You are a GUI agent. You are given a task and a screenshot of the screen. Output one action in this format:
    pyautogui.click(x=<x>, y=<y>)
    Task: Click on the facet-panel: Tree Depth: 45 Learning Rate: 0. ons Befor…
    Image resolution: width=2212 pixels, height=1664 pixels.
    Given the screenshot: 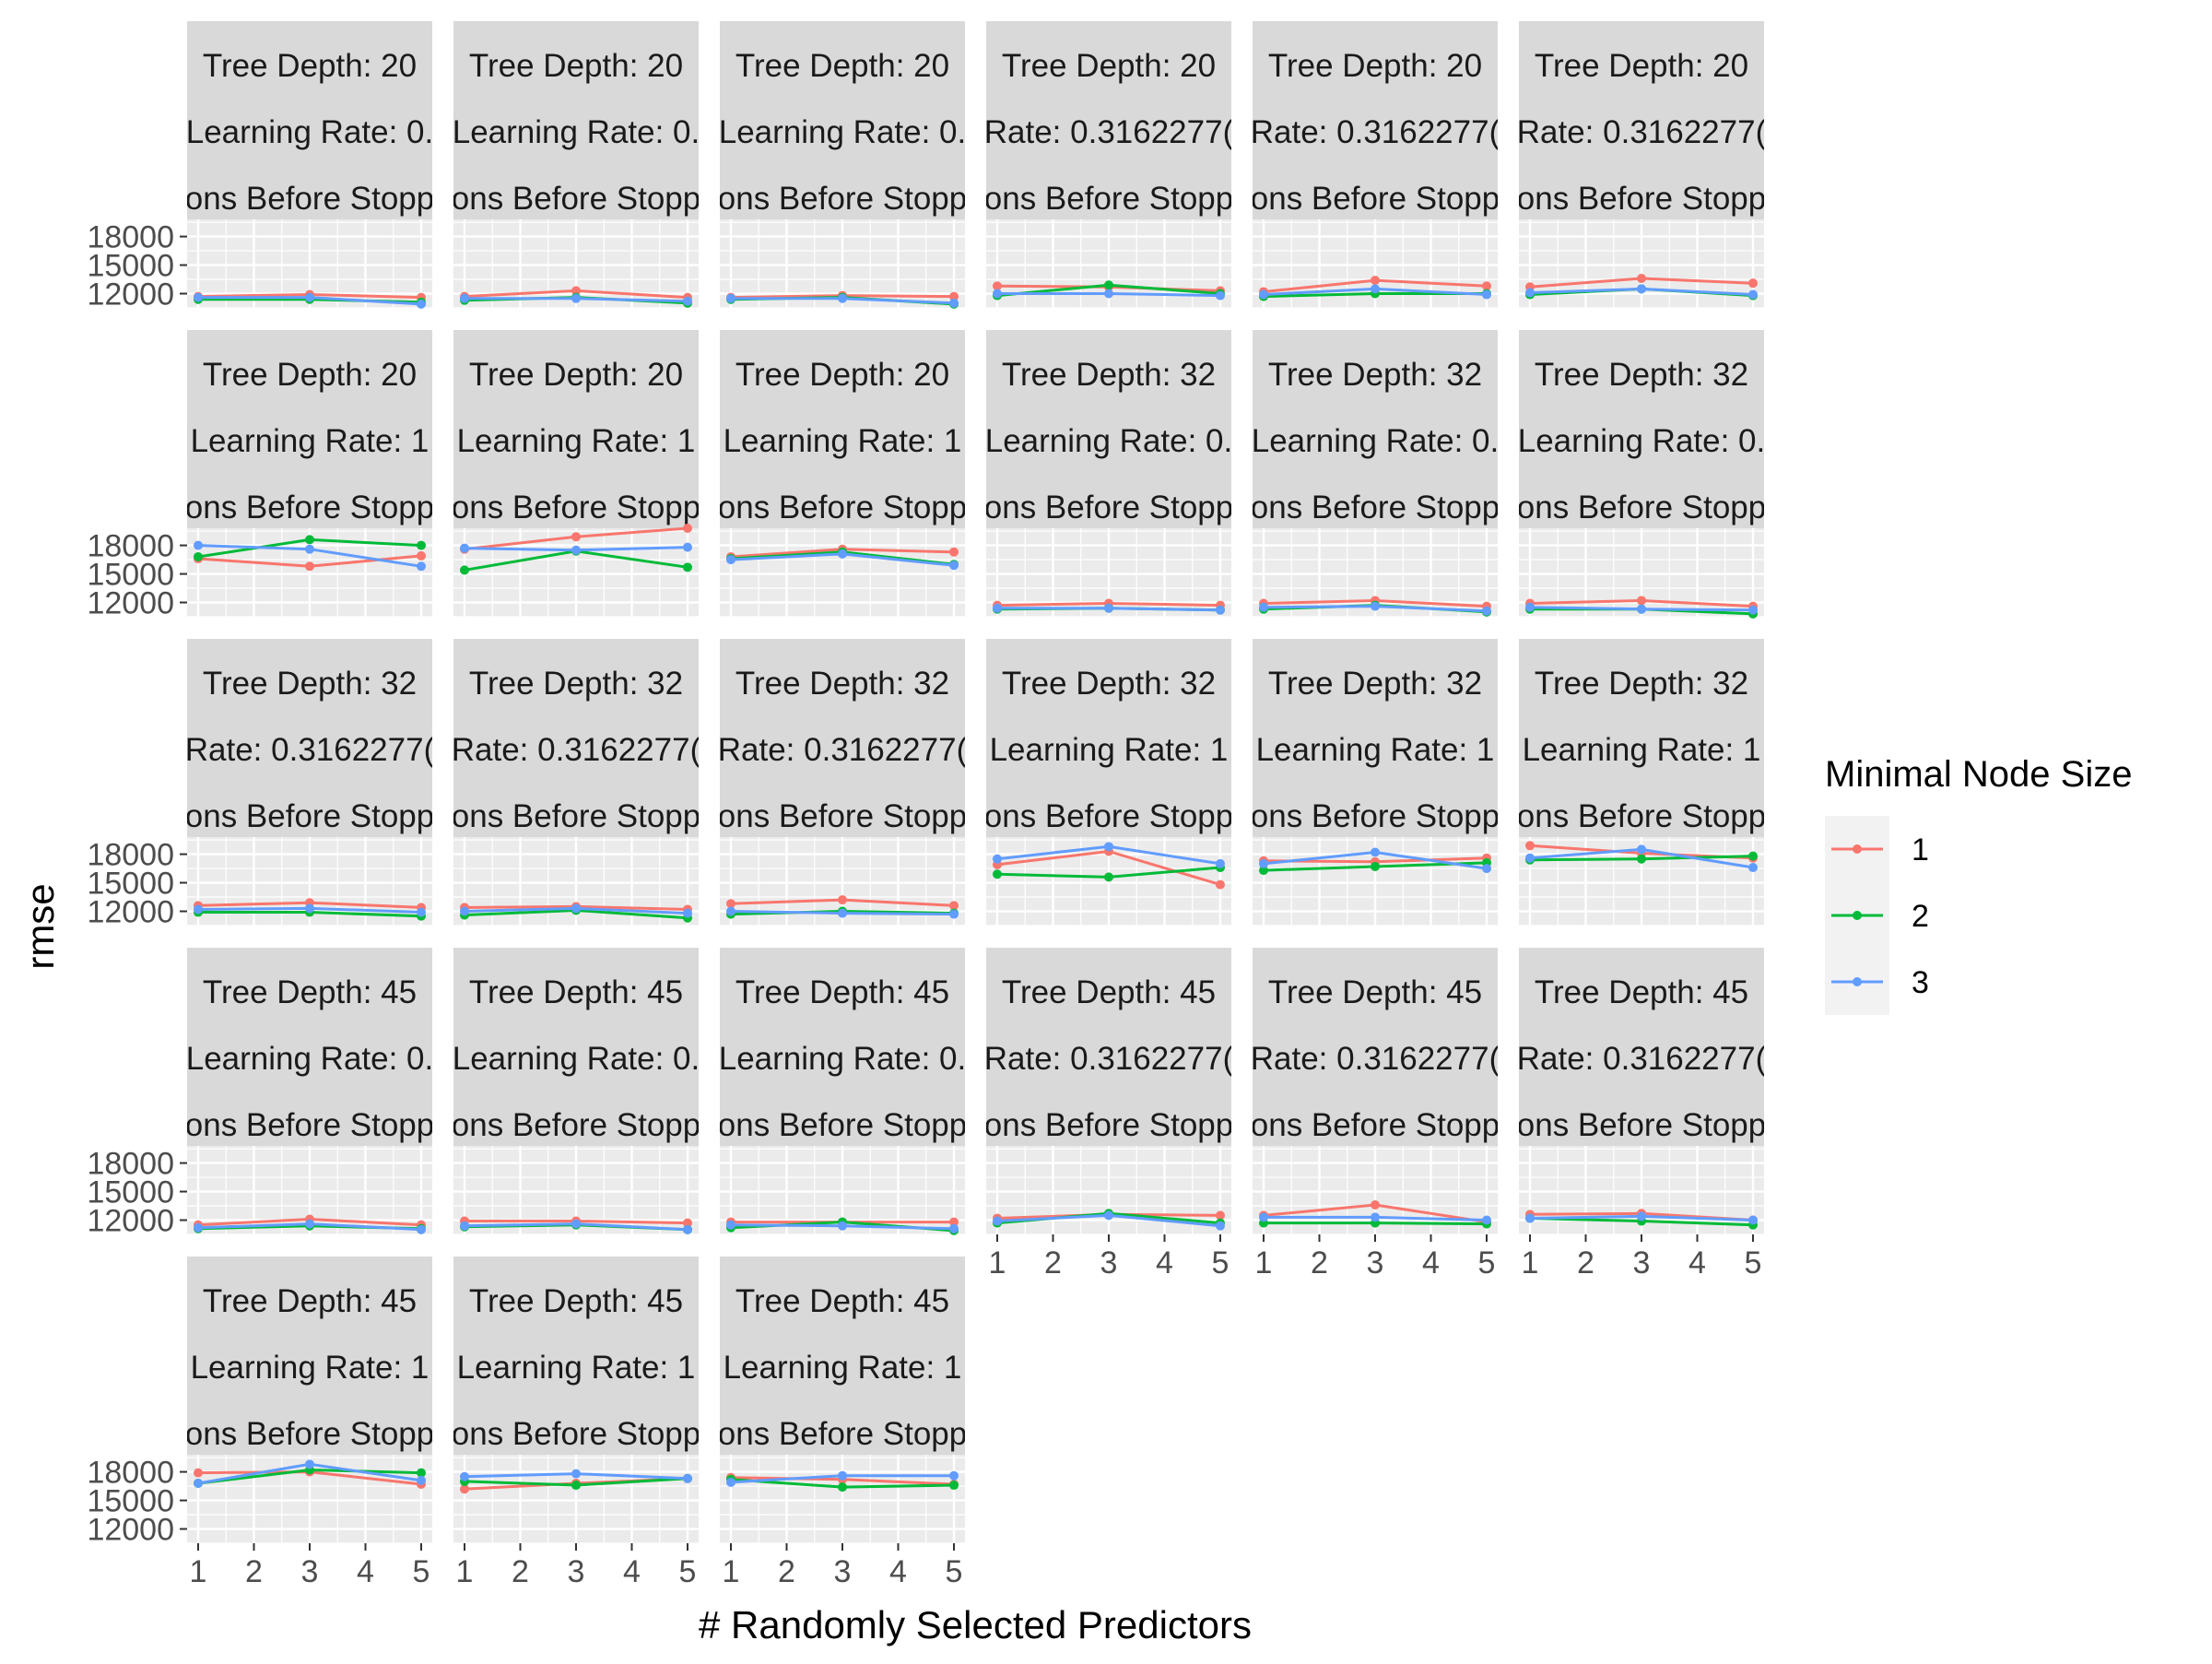 What is the action you would take?
    pyautogui.click(x=260, y=1093)
    